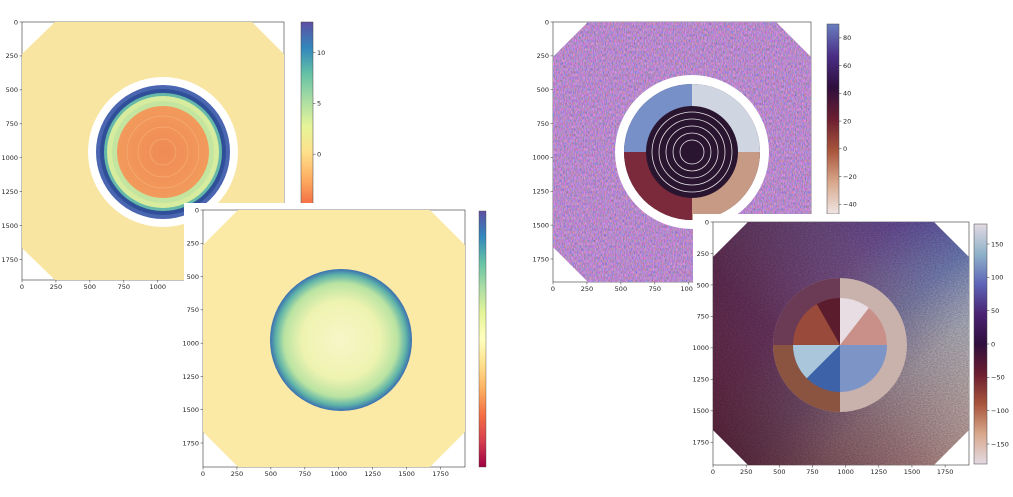 The width and height of the screenshot is (1013, 497). Describe the element at coordinates (847, 94) in the screenshot. I see `panel-3-colorbar-tick-label: 40` at that location.